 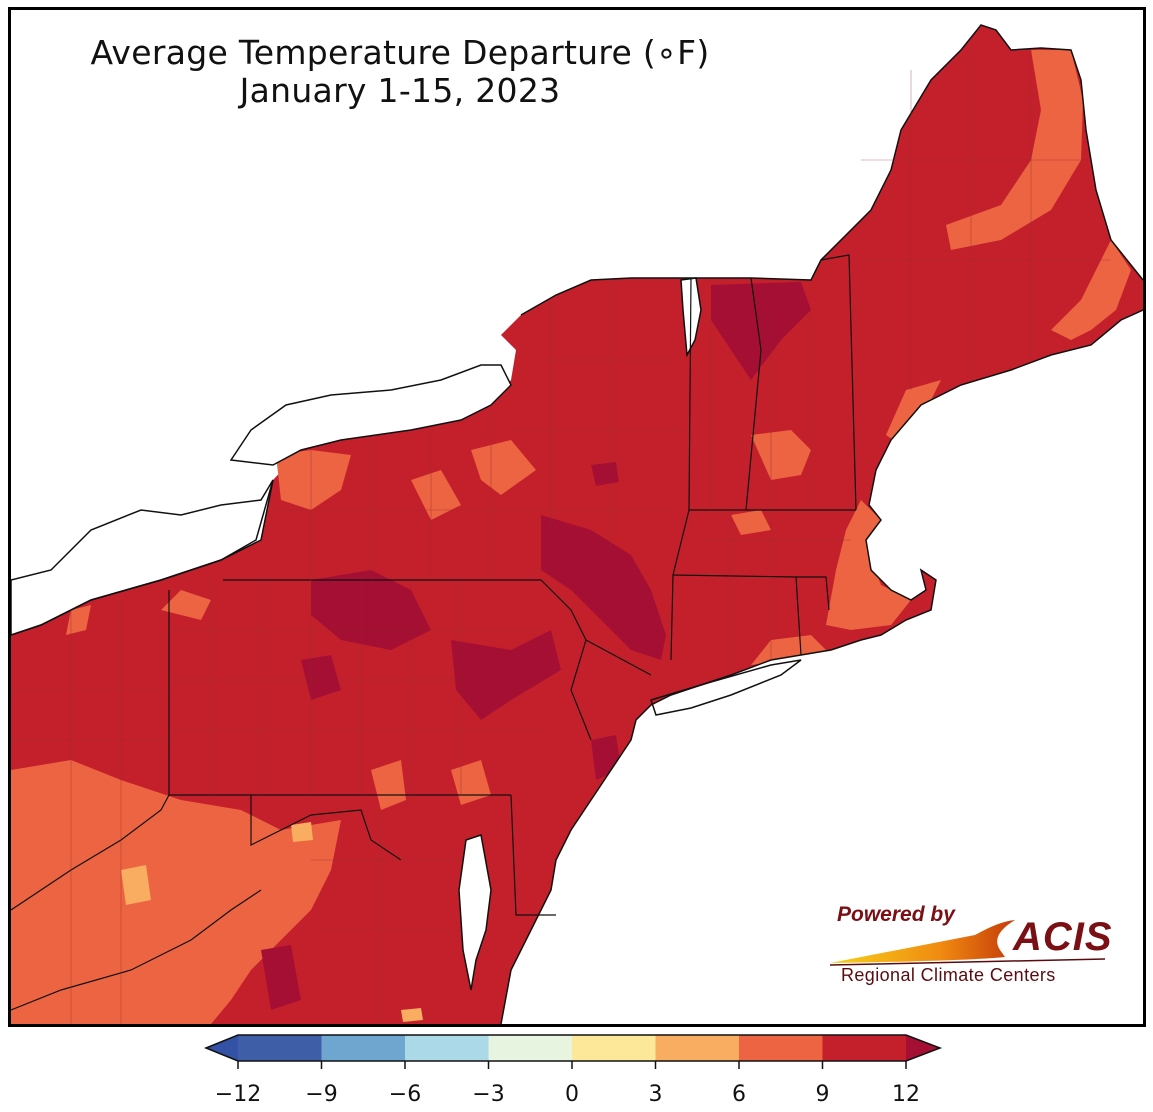 I want to click on acis-swoosh-icon, so click(x=967, y=943).